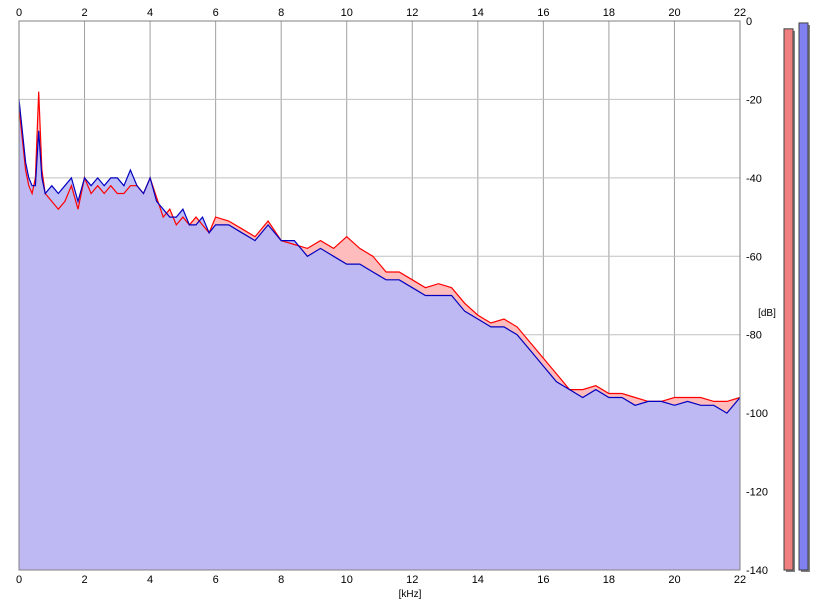 This screenshot has height=611, width=823. I want to click on x-tick-label-top: 8, so click(281, 13).